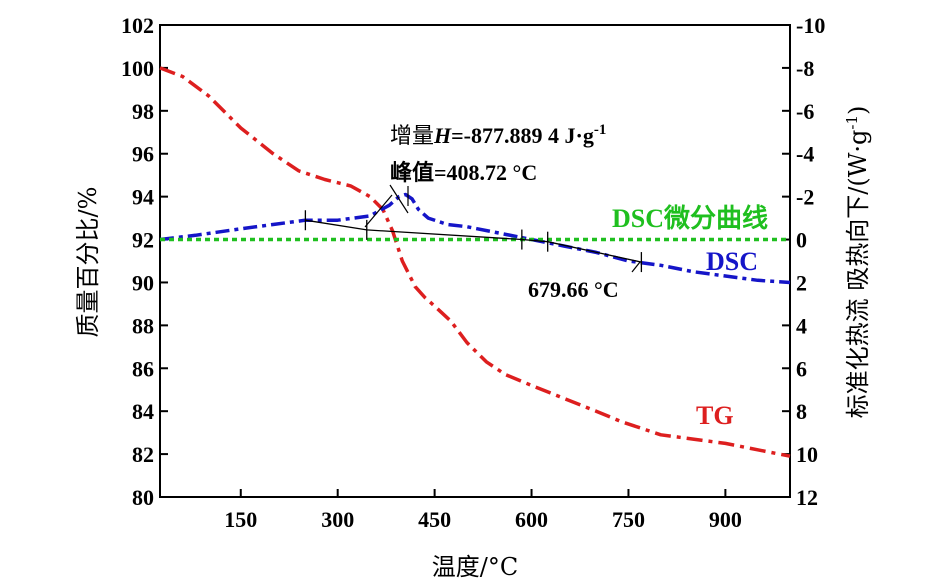 The height and width of the screenshot is (585, 947). I want to click on y-right-tick-label: 12, so click(807, 497).